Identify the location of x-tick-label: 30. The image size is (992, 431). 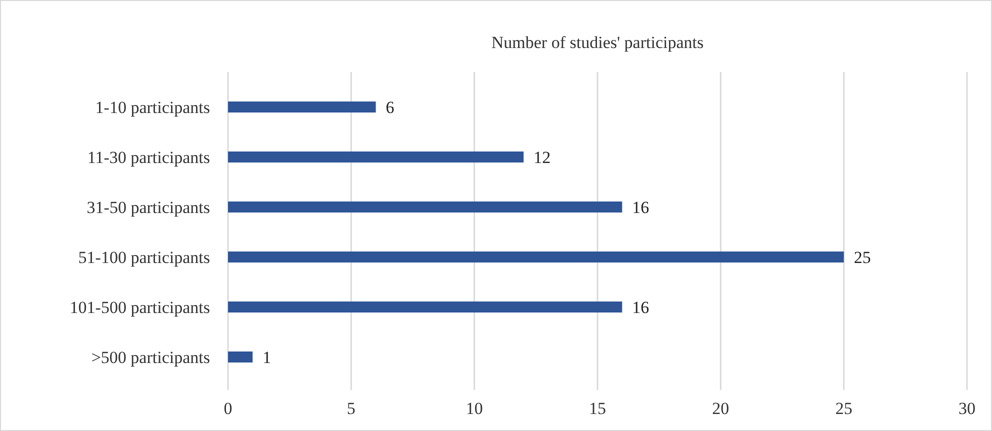
(967, 408).